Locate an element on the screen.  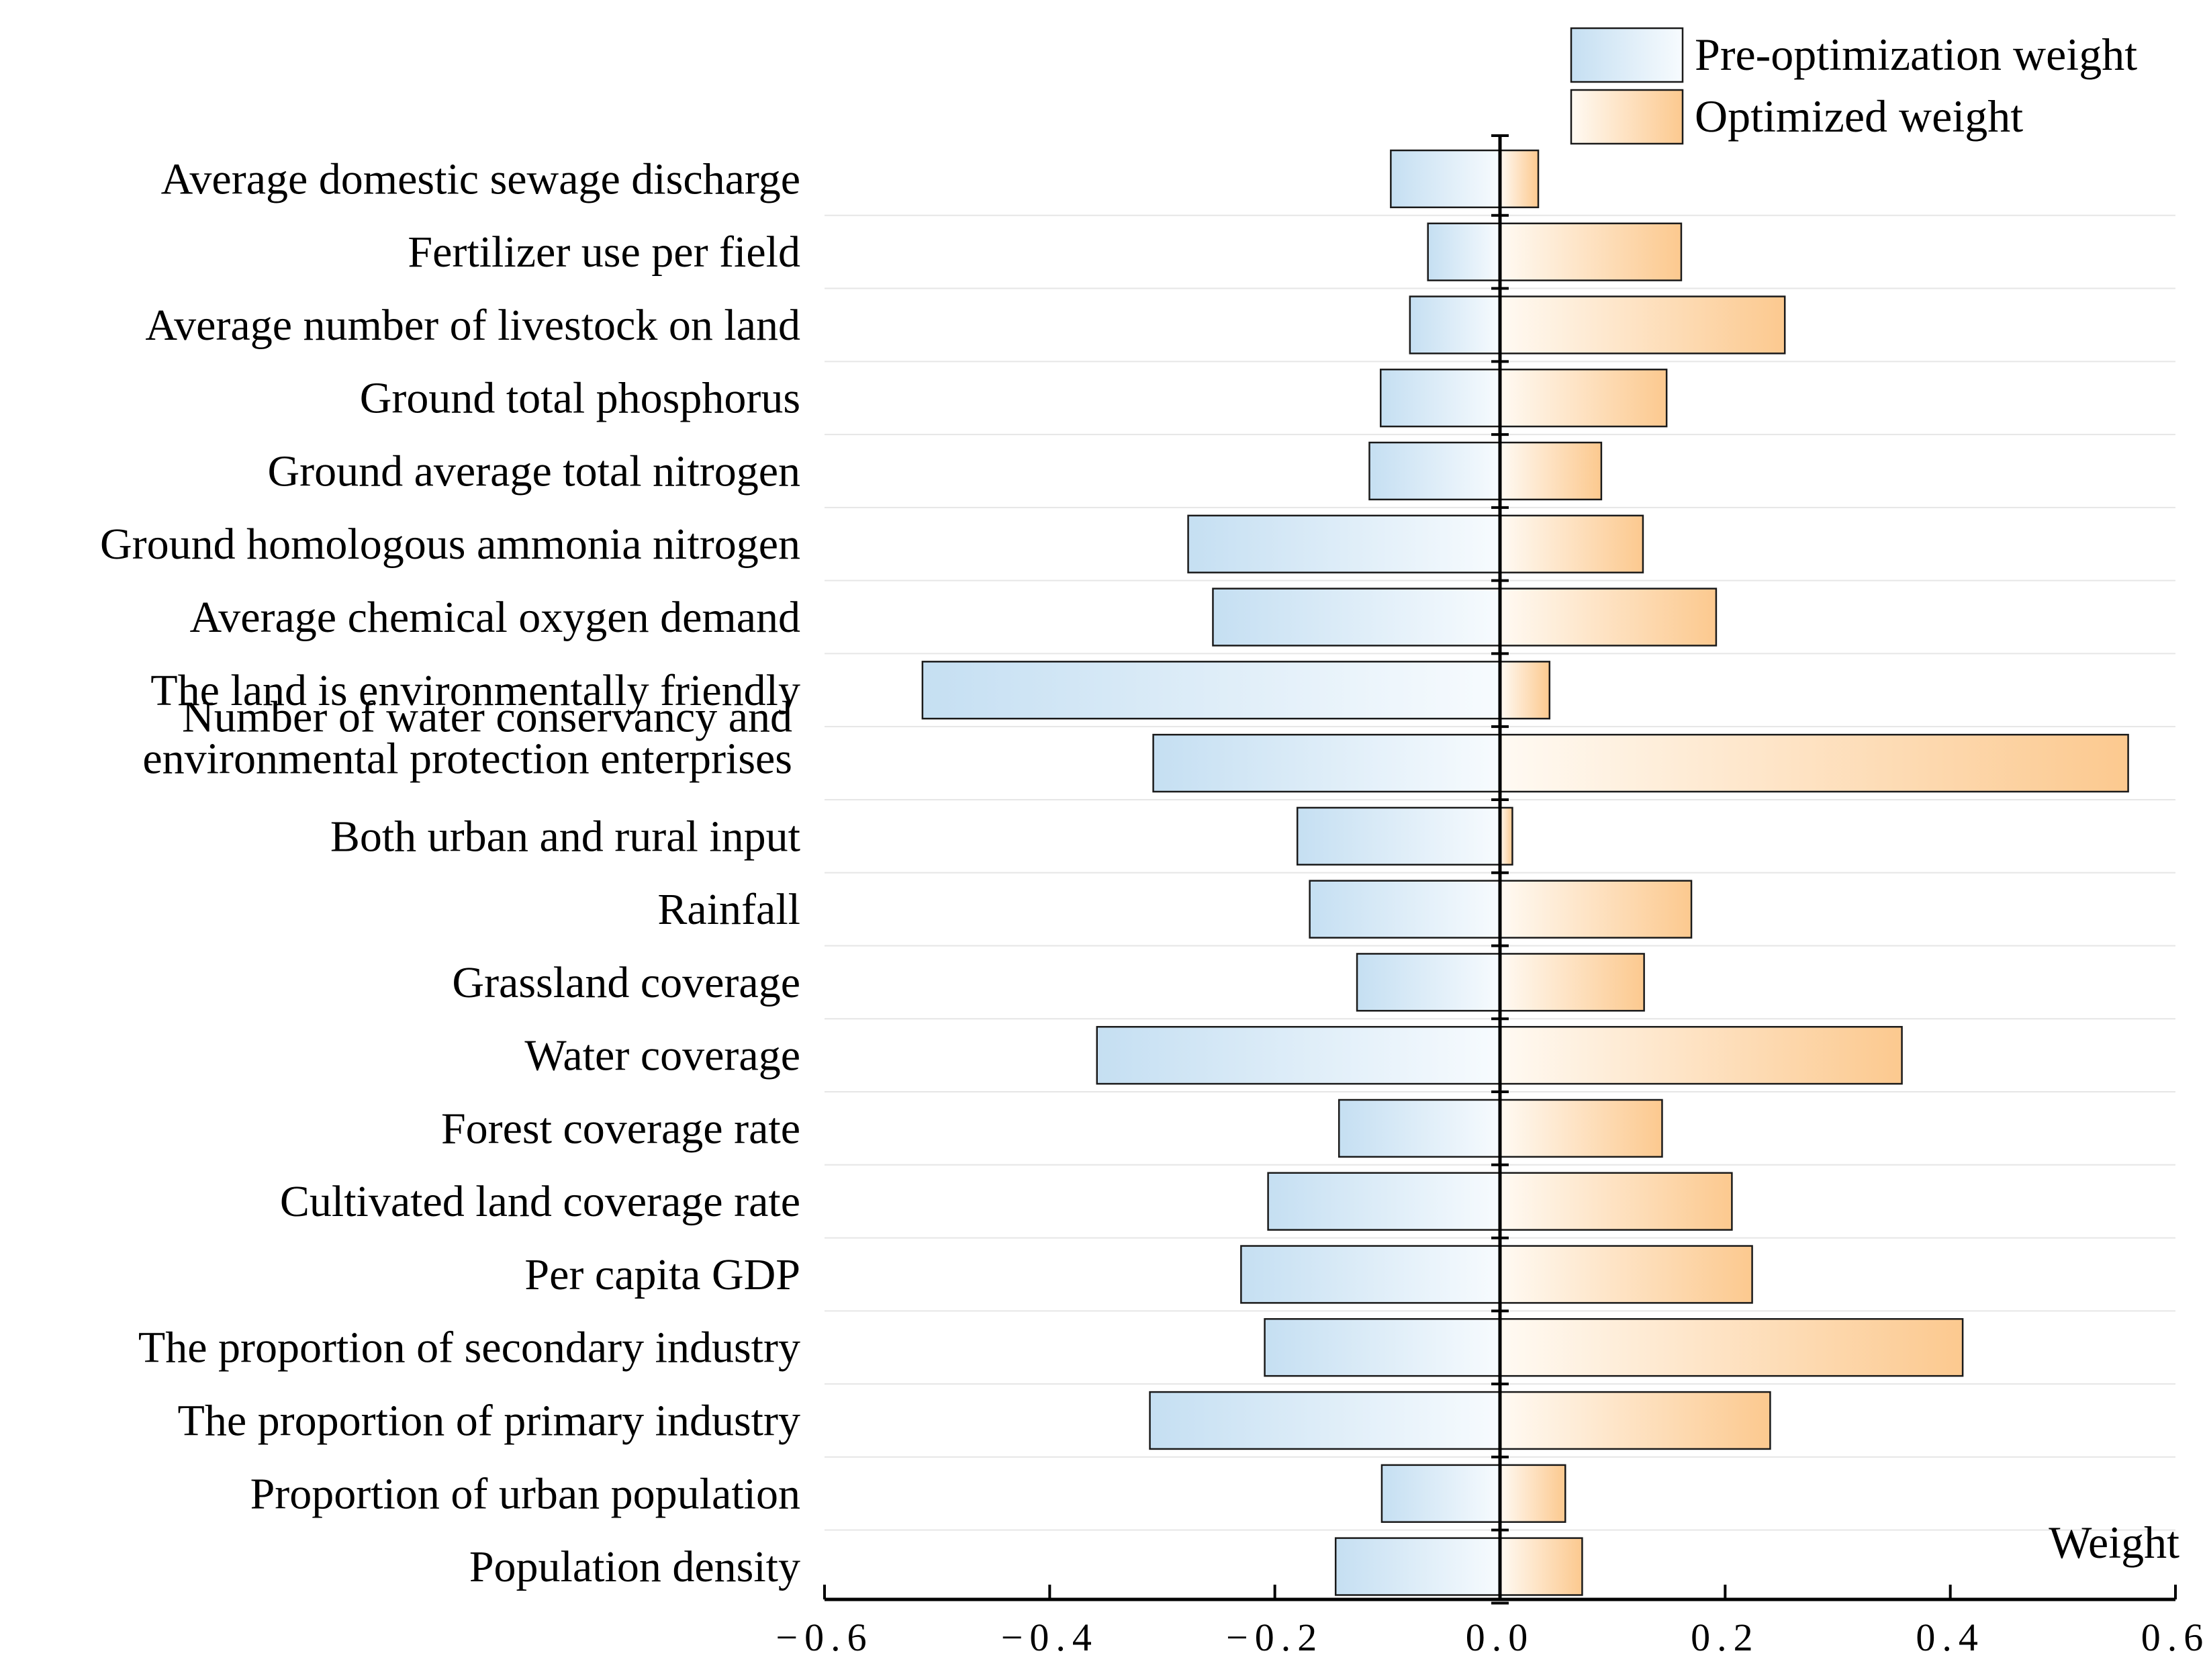
category-label: Average domestic sewage discharge is located at coordinates (481, 179).